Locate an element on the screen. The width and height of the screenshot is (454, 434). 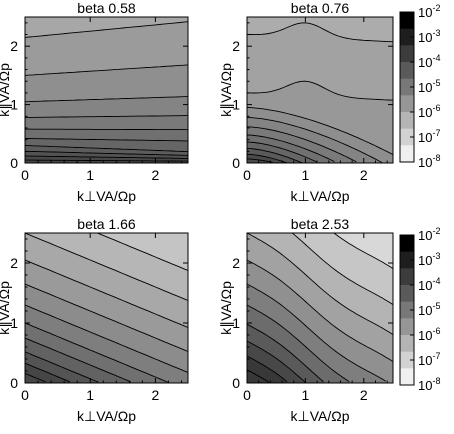
colorbar-1: 10⁻² 10⁻³ 10⁻⁴ 10⁻⁵ 10⁻⁶ 10⁻⁷ 10⁻⁸ is located at coordinates (419, 86).